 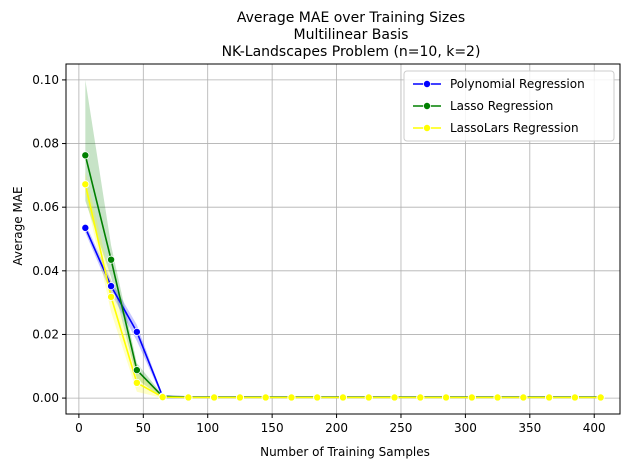 What do you see at coordinates (45, 144) in the screenshot?
I see `y-tick-label: 0.08` at bounding box center [45, 144].